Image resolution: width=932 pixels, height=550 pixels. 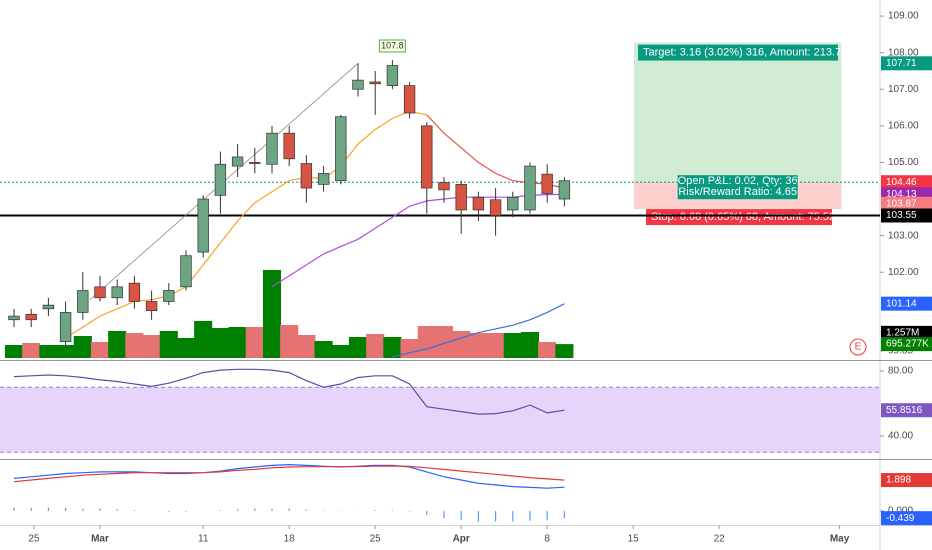 What do you see at coordinates (738, 112) in the screenshot?
I see `target-zone` at bounding box center [738, 112].